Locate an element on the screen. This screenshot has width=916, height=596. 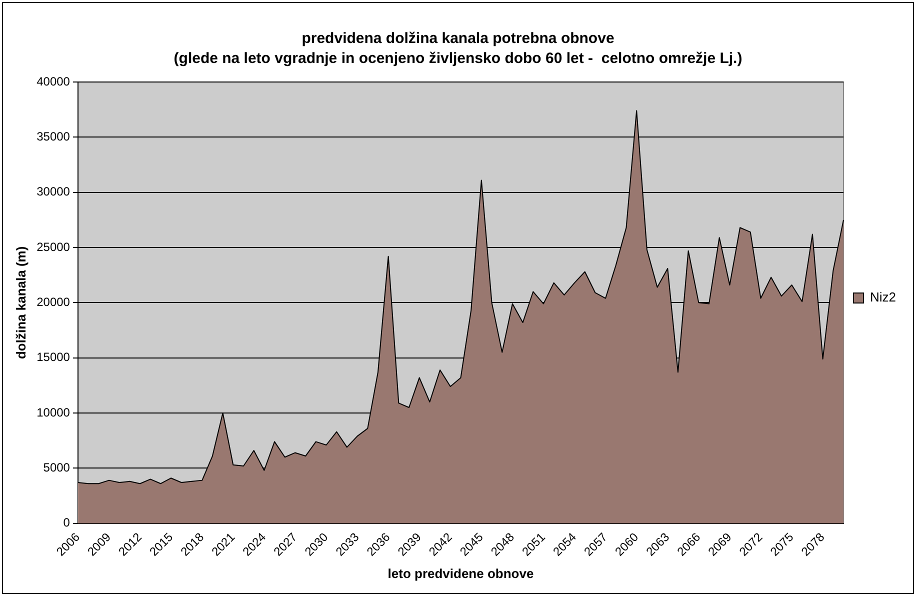
y-tick-label: 40000 is located at coordinates (53, 81).